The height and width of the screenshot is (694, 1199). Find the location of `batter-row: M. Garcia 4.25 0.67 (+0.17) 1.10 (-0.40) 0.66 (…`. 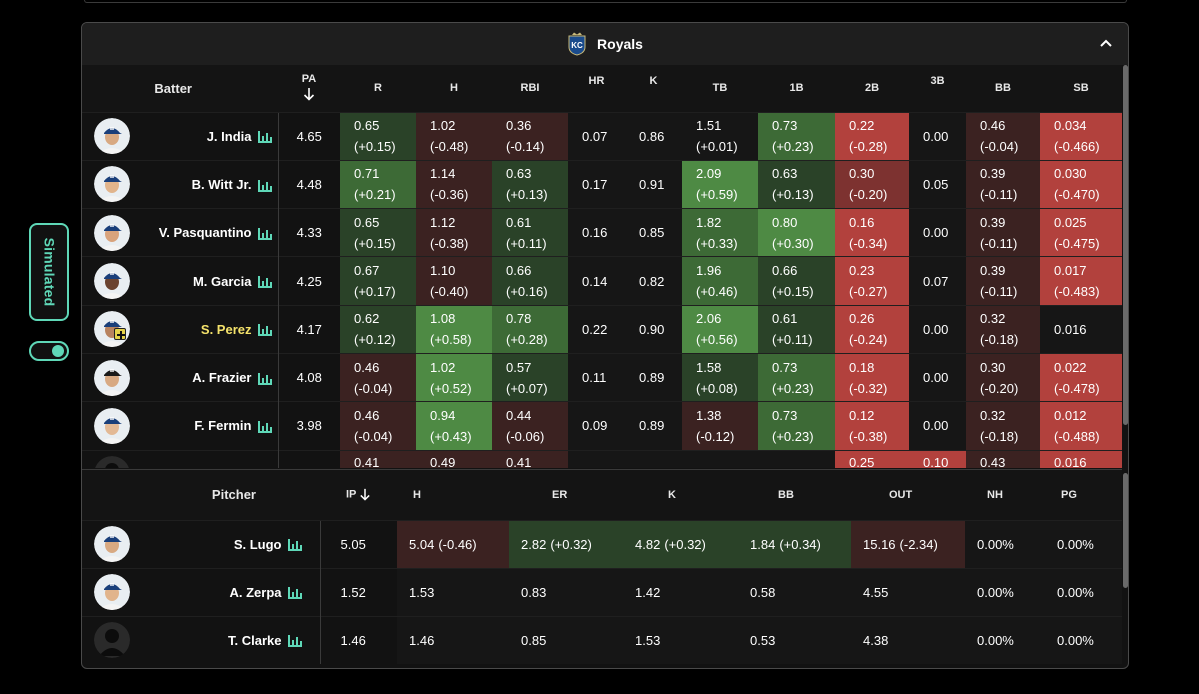

batter-row: M. Garcia 4.25 0.67 (+0.17) 1.10 (-0.40) 0.66 (… is located at coordinates (602, 281).